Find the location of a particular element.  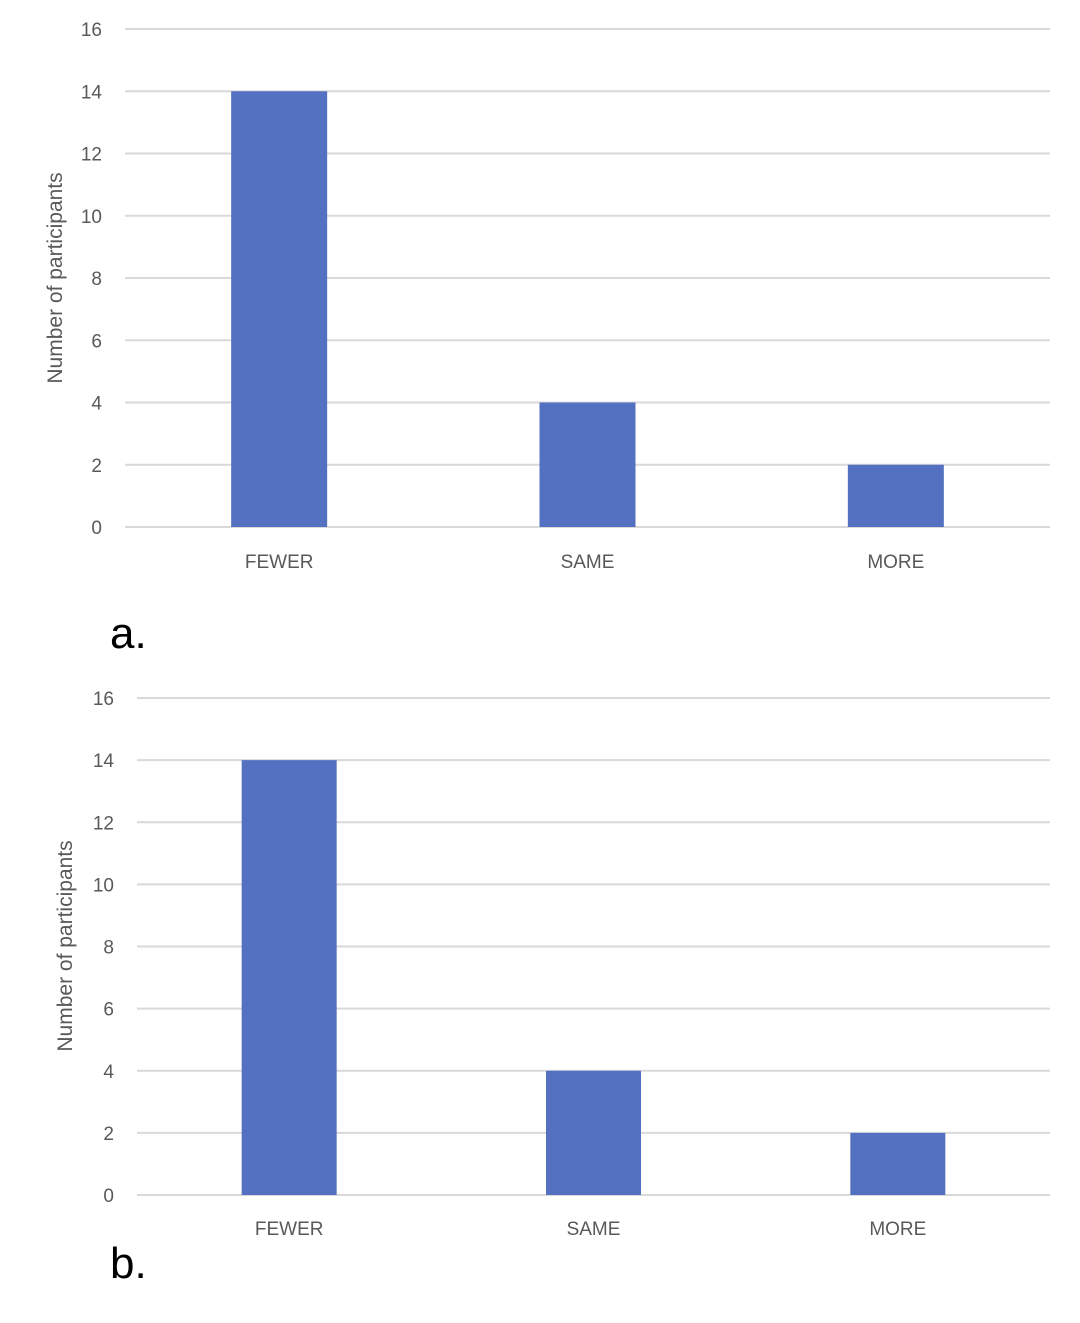

panel-label-a: a. is located at coordinates (128, 633).